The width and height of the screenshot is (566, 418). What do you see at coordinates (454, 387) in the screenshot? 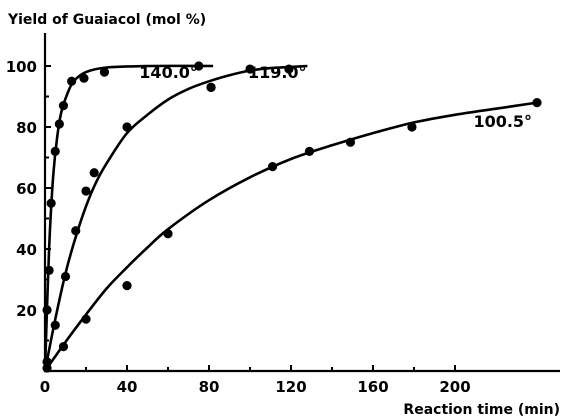
I see `x-tick-label: 200` at bounding box center [454, 387].